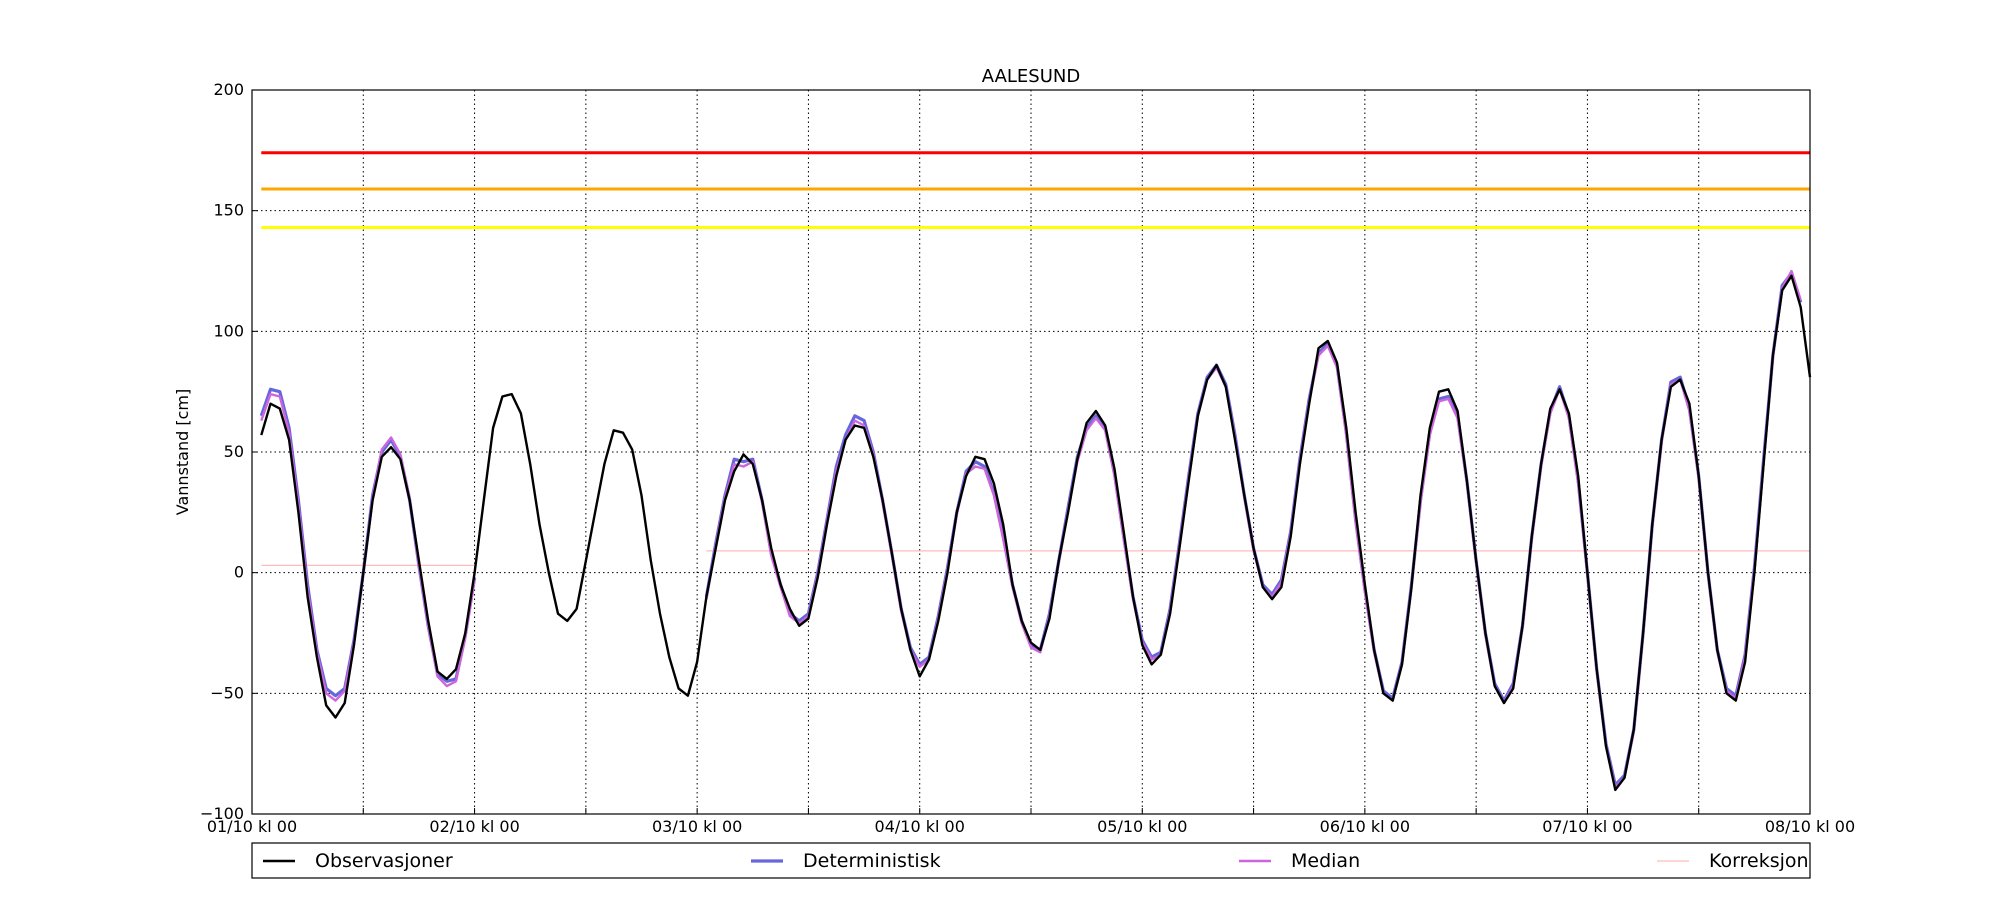 This screenshot has height=900, width=2000. I want to click on threshold-lines, so click(1035, 190).